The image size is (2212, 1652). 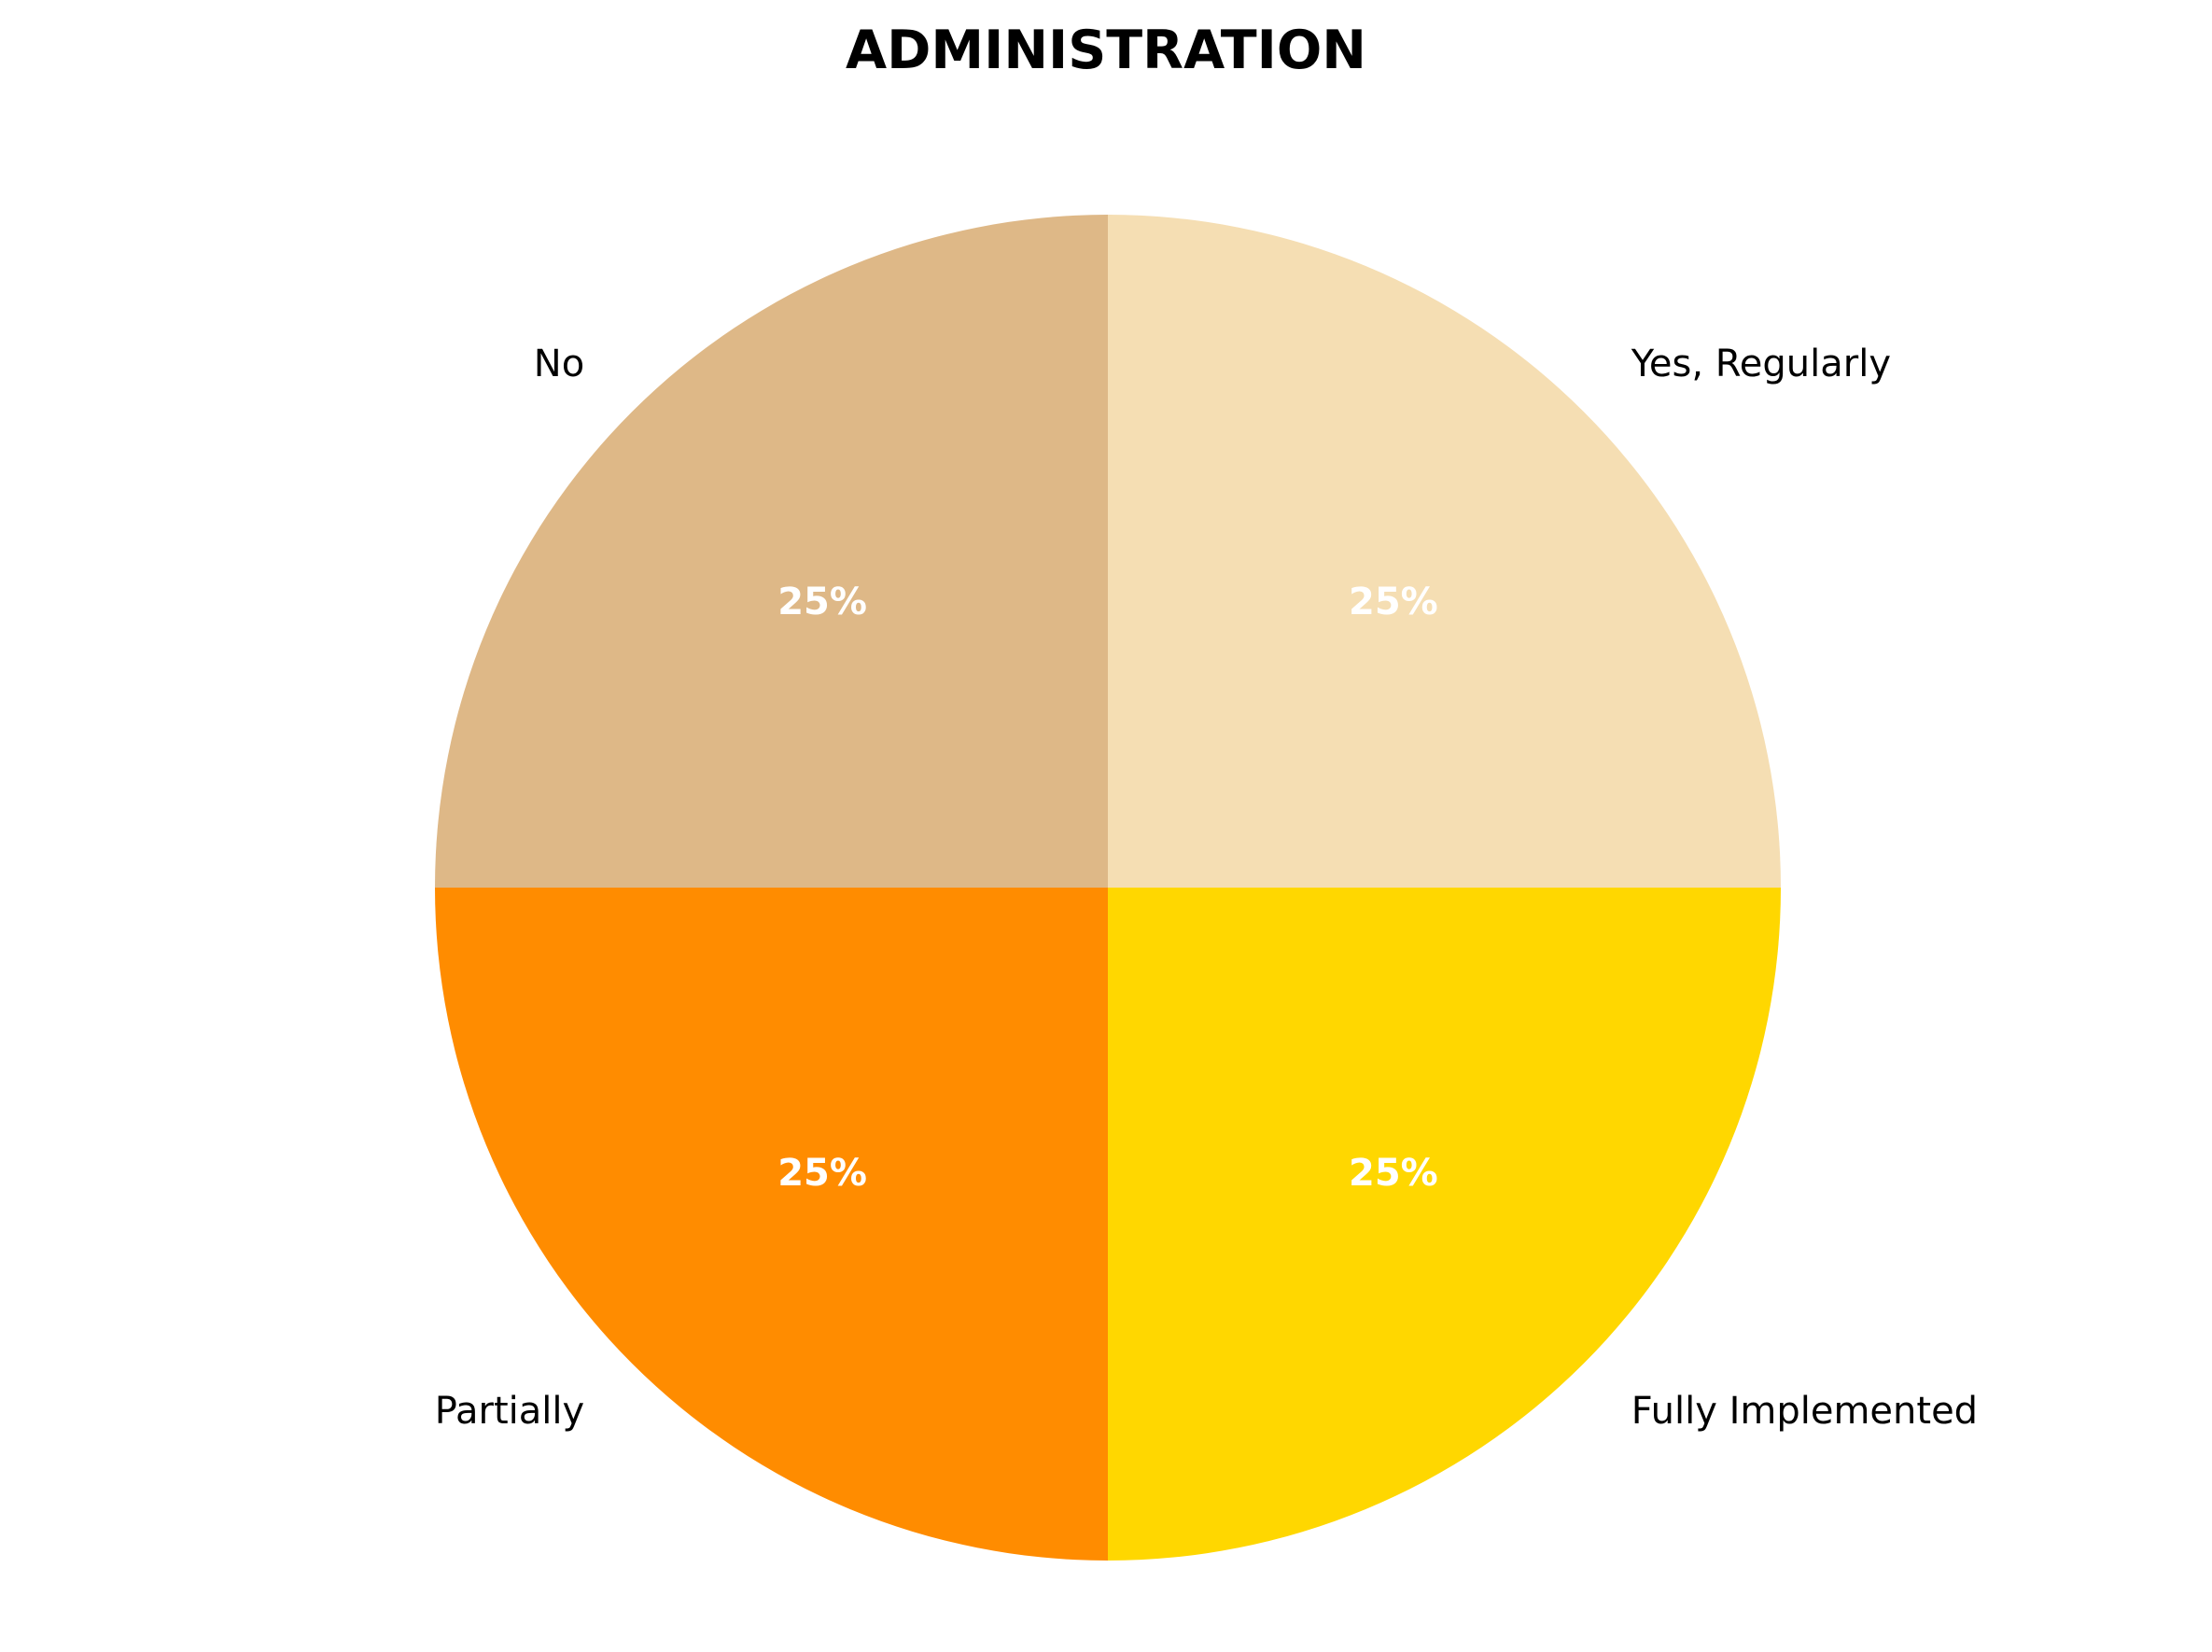 What do you see at coordinates (771, 1224) in the screenshot?
I see `pie-slice-partially` at bounding box center [771, 1224].